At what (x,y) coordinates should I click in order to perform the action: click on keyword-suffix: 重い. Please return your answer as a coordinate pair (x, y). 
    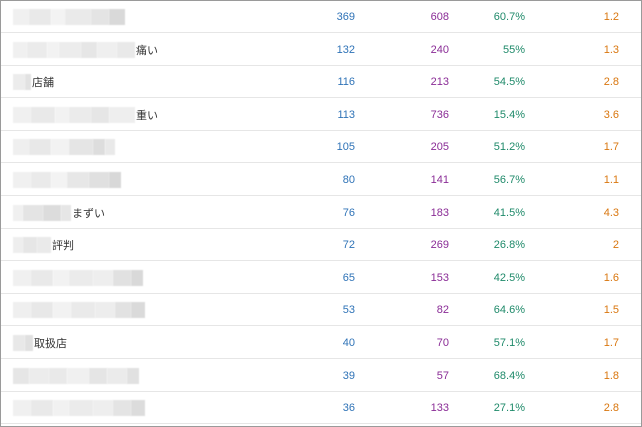
    Looking at the image, I should click on (147, 115).